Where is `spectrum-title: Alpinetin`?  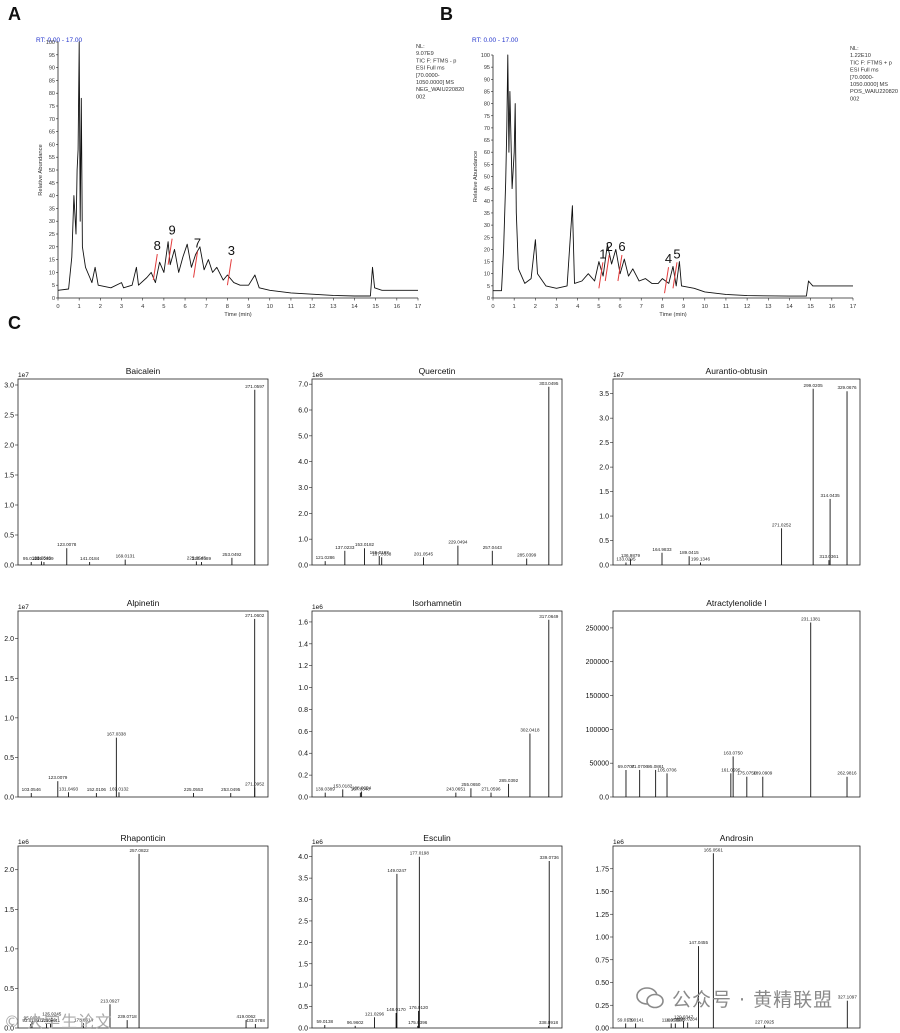 spectrum-title: Alpinetin is located at coordinates (143, 603).